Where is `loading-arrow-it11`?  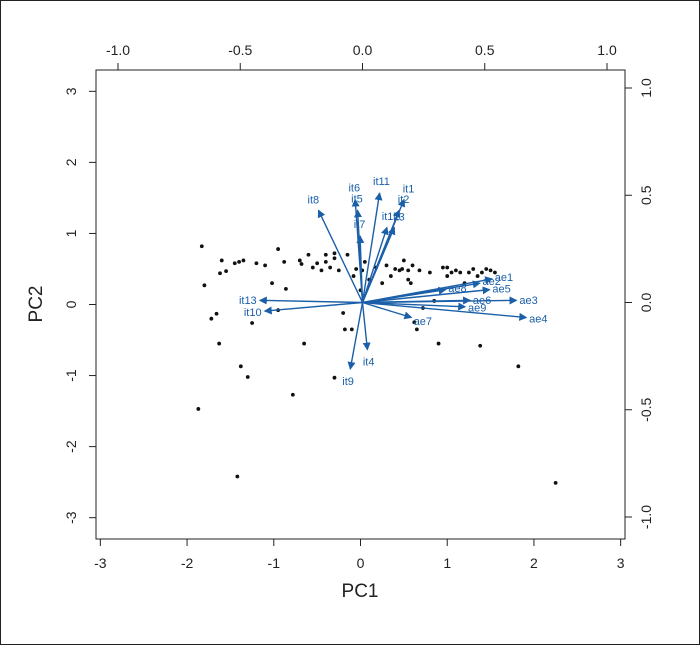 loading-arrow-it11 is located at coordinates (372, 247).